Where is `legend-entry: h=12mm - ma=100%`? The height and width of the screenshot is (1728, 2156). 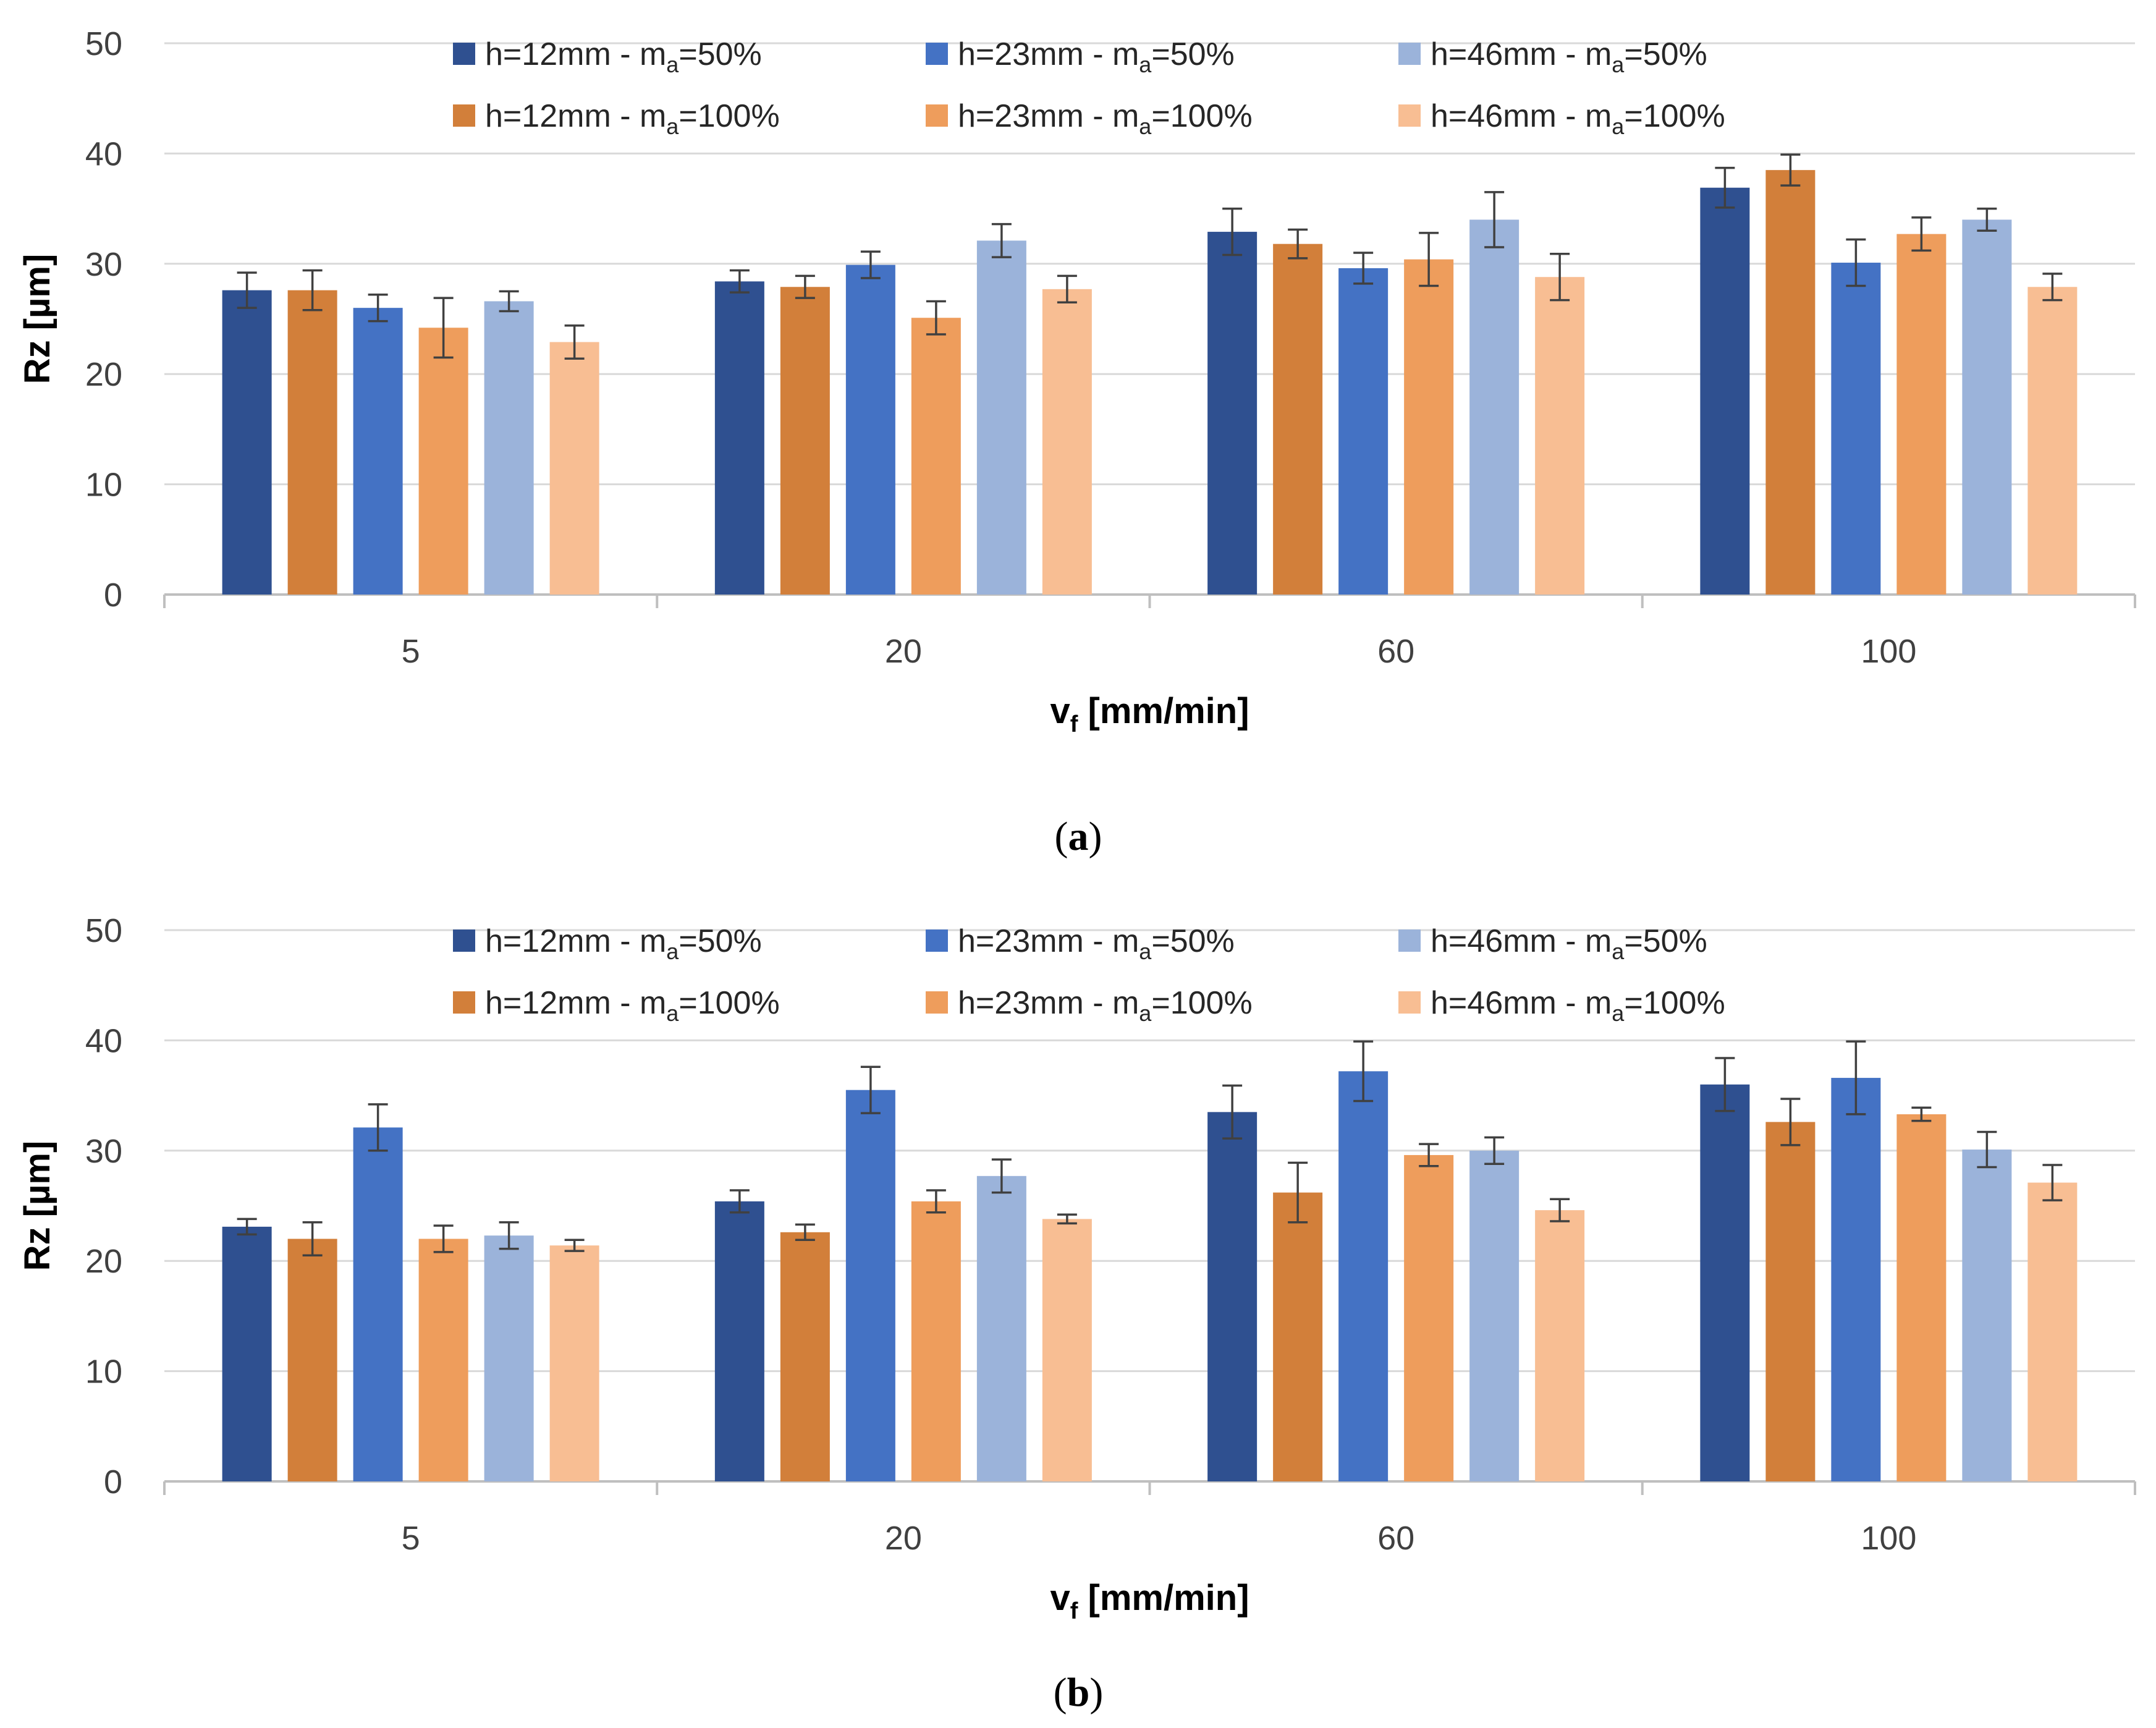 legend-entry: h=12mm - ma=100% is located at coordinates (617, 119).